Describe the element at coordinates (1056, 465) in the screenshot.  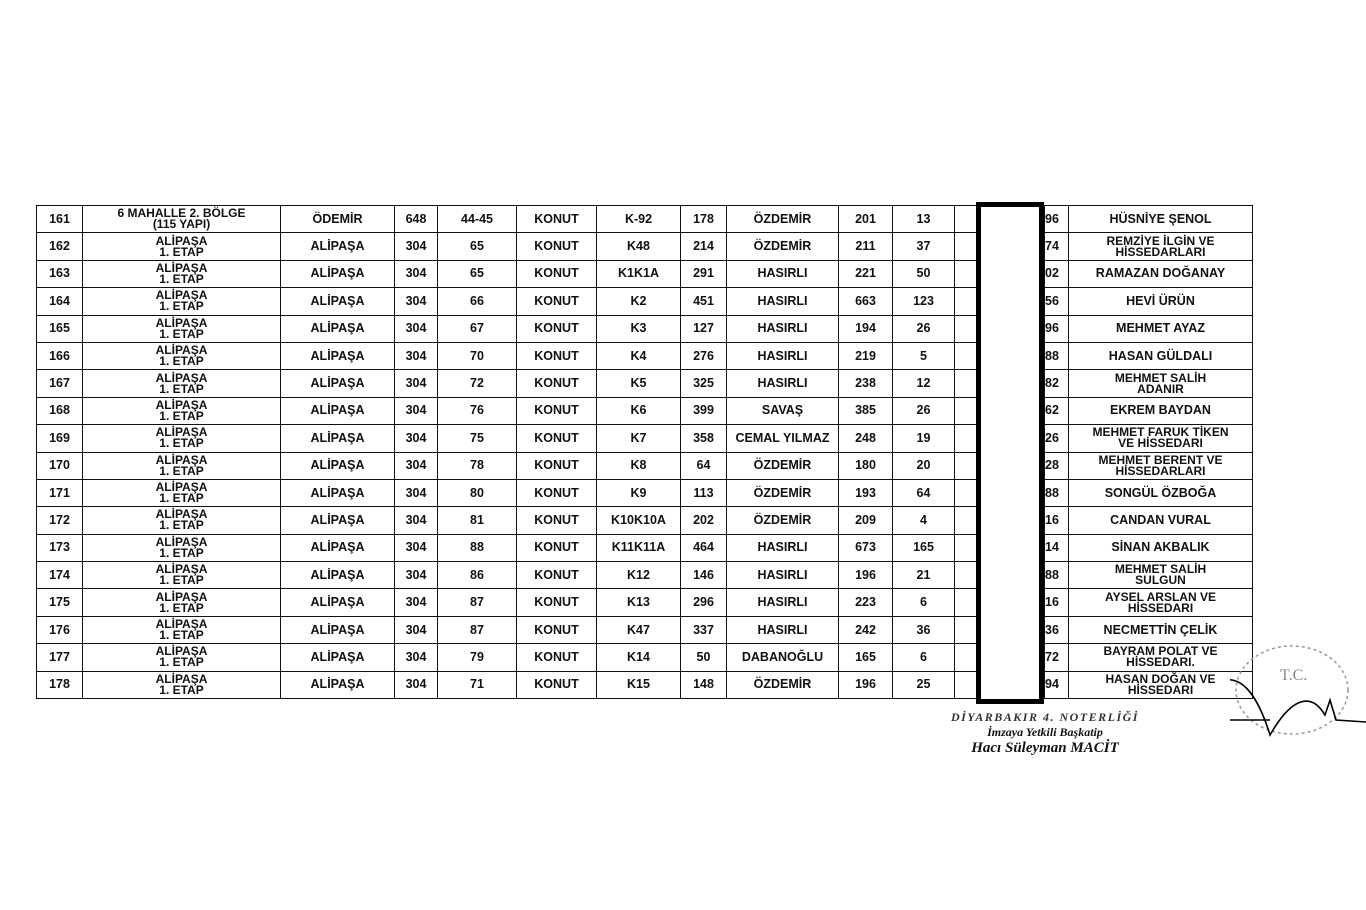
I see `table-cell: 28` at that location.